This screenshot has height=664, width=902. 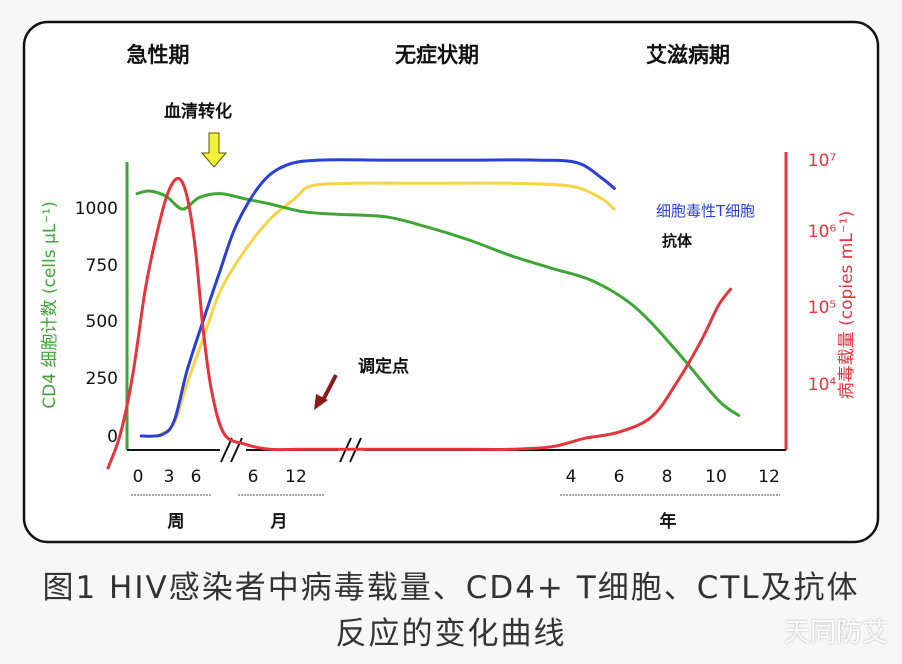 What do you see at coordinates (822, 308) in the screenshot?
I see `right-tick-label: 10⁵` at bounding box center [822, 308].